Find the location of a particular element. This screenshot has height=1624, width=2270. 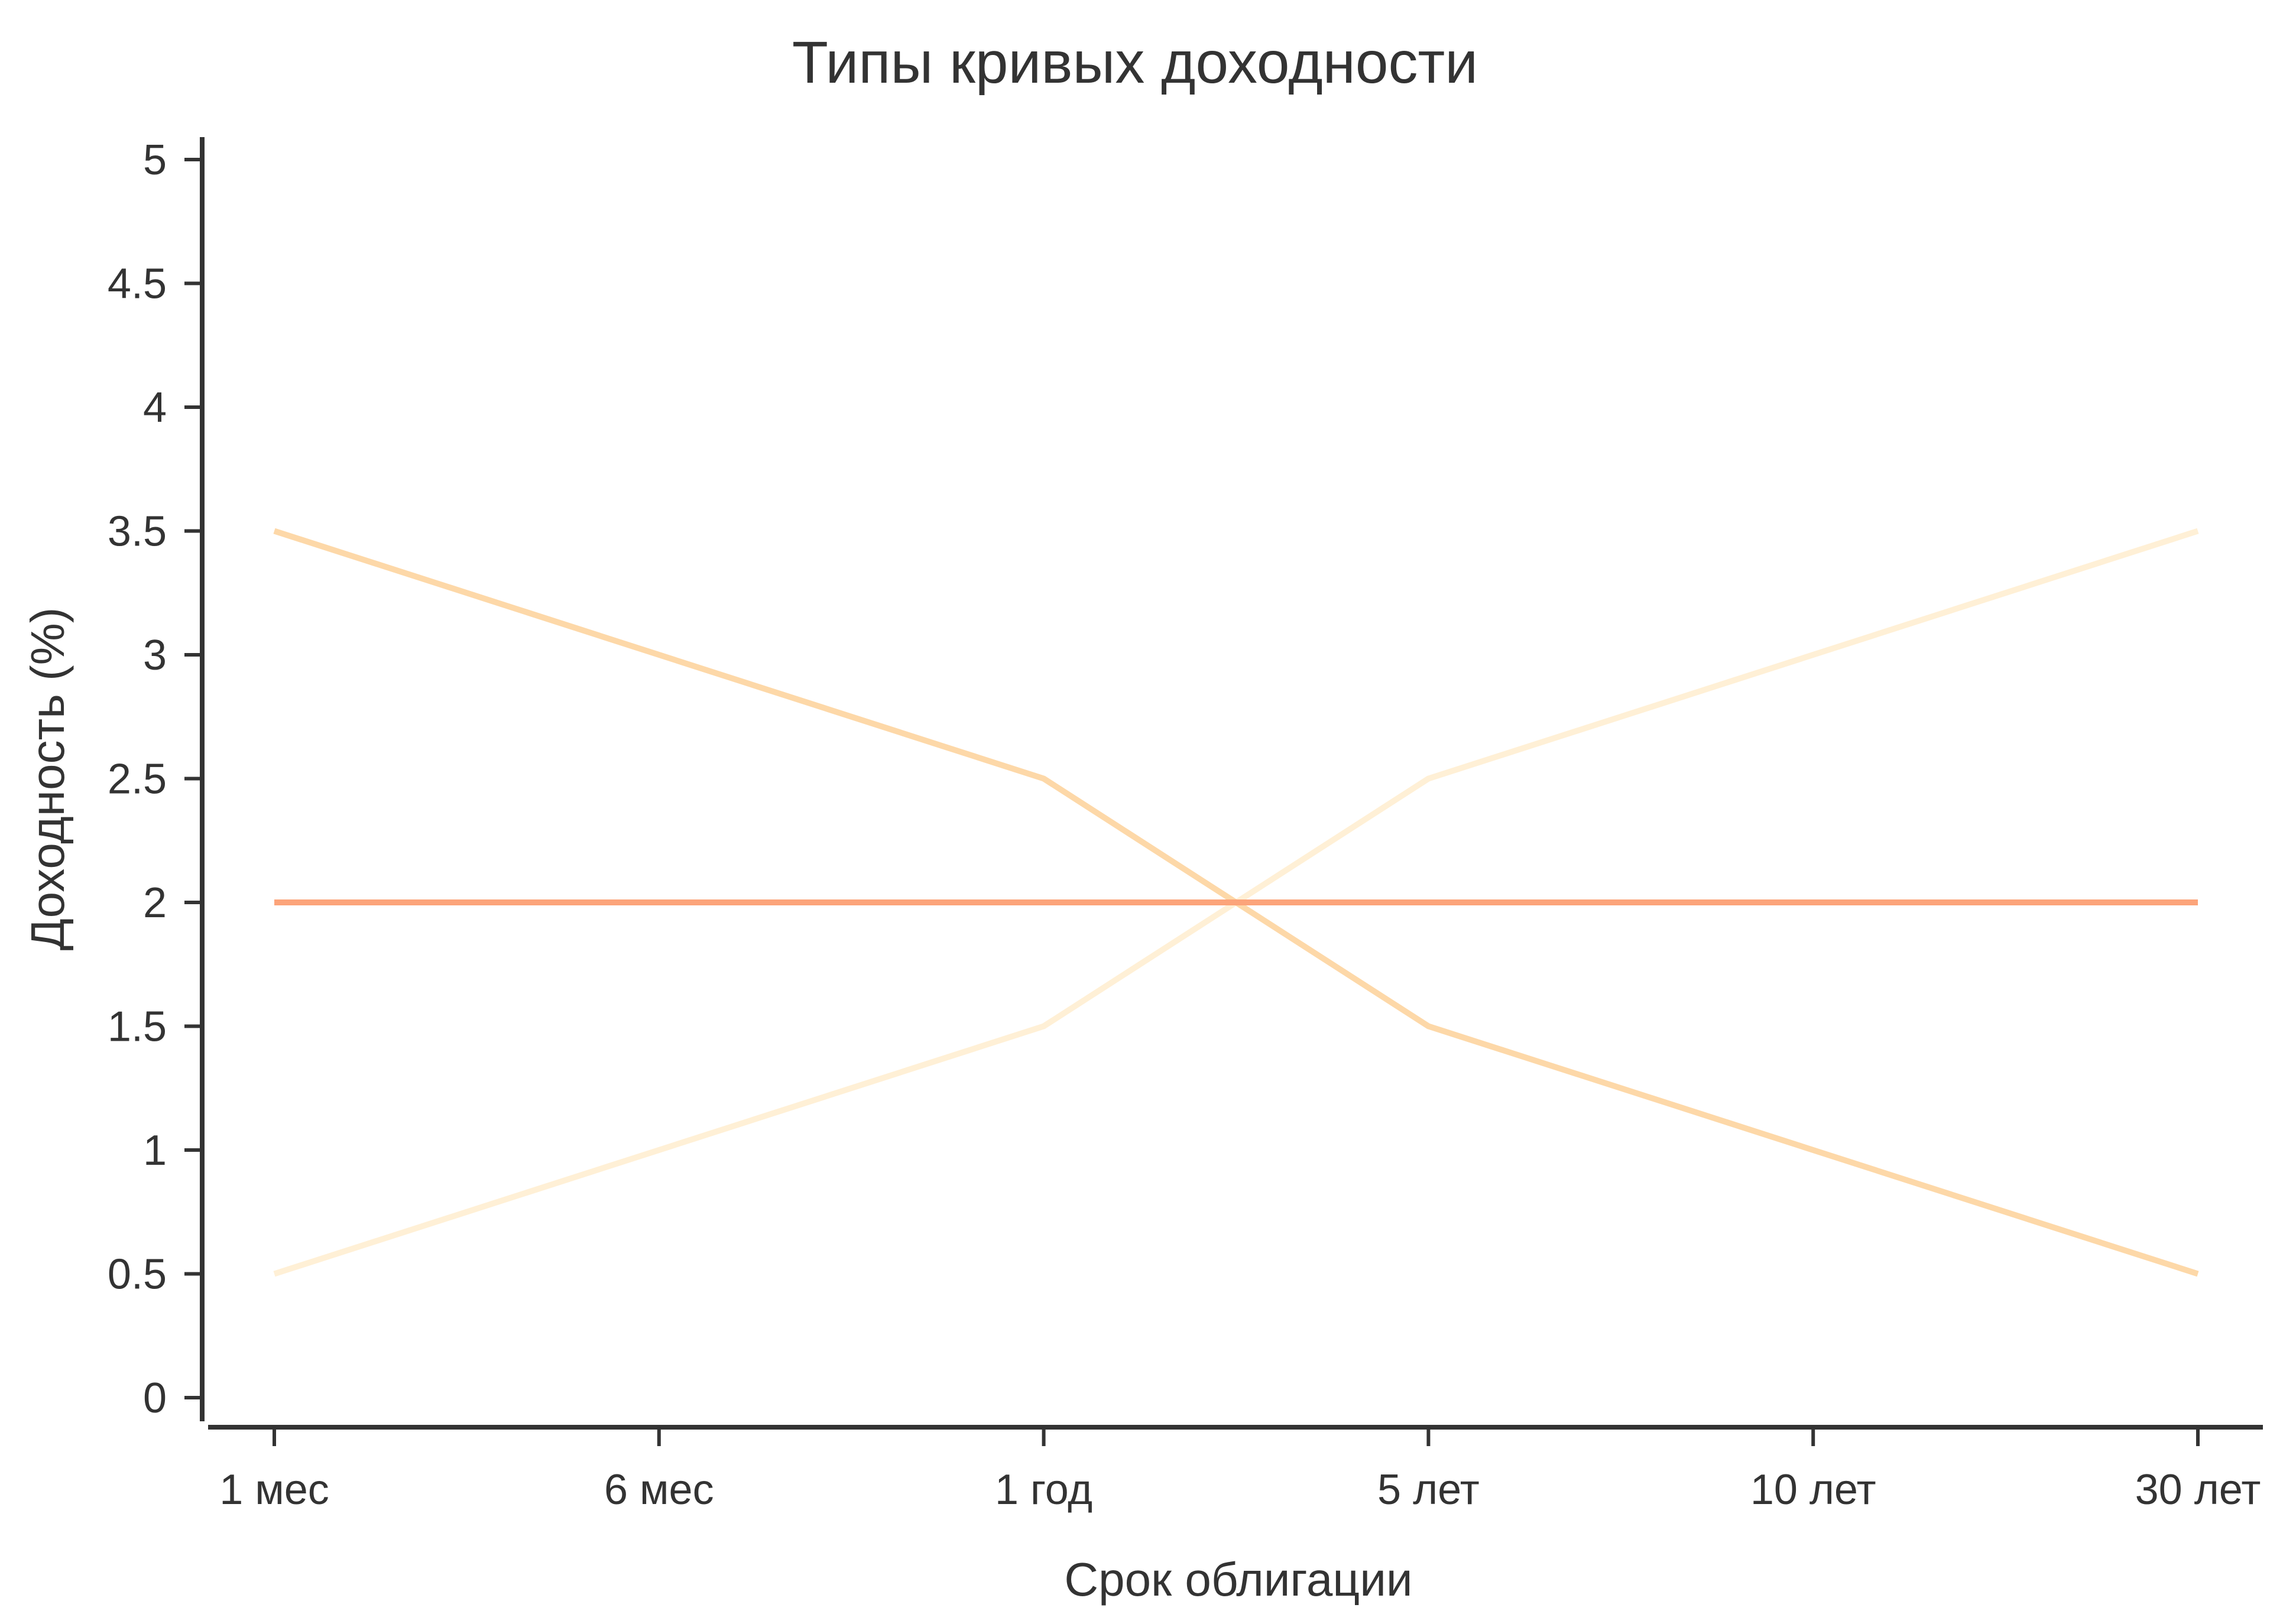

y-tick-label-0: 0 is located at coordinates (155, 1398).